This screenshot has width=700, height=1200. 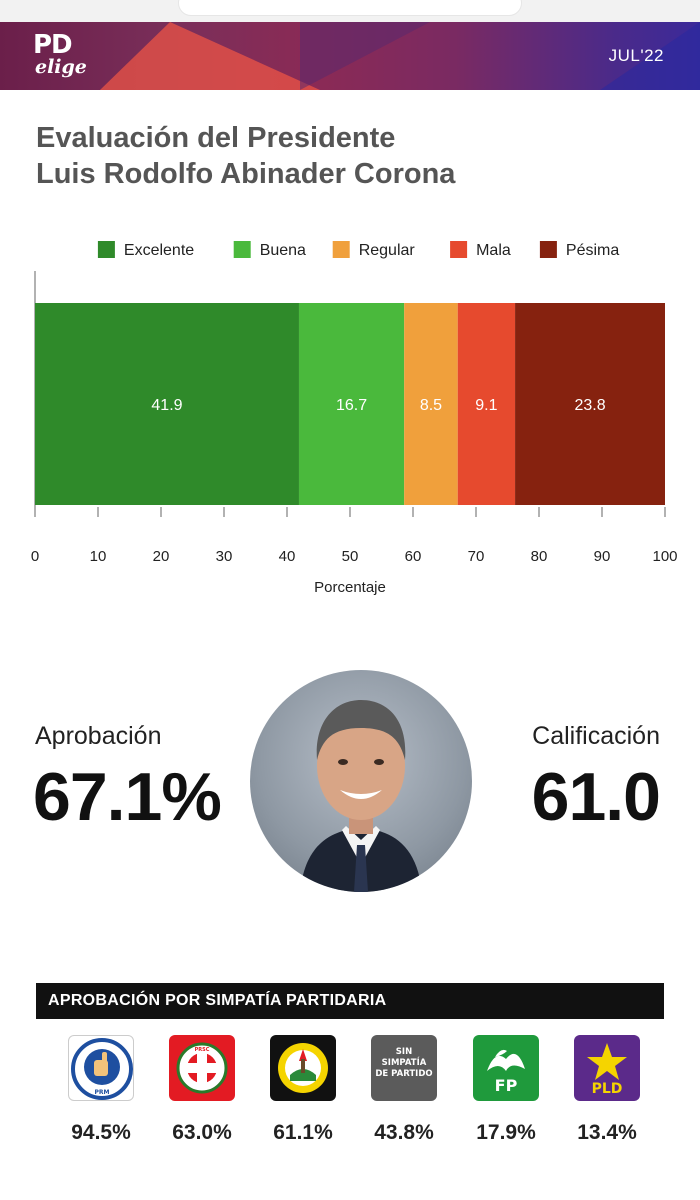 What do you see at coordinates (202, 1068) in the screenshot?
I see `prsc-logo-icon: PRSC` at bounding box center [202, 1068].